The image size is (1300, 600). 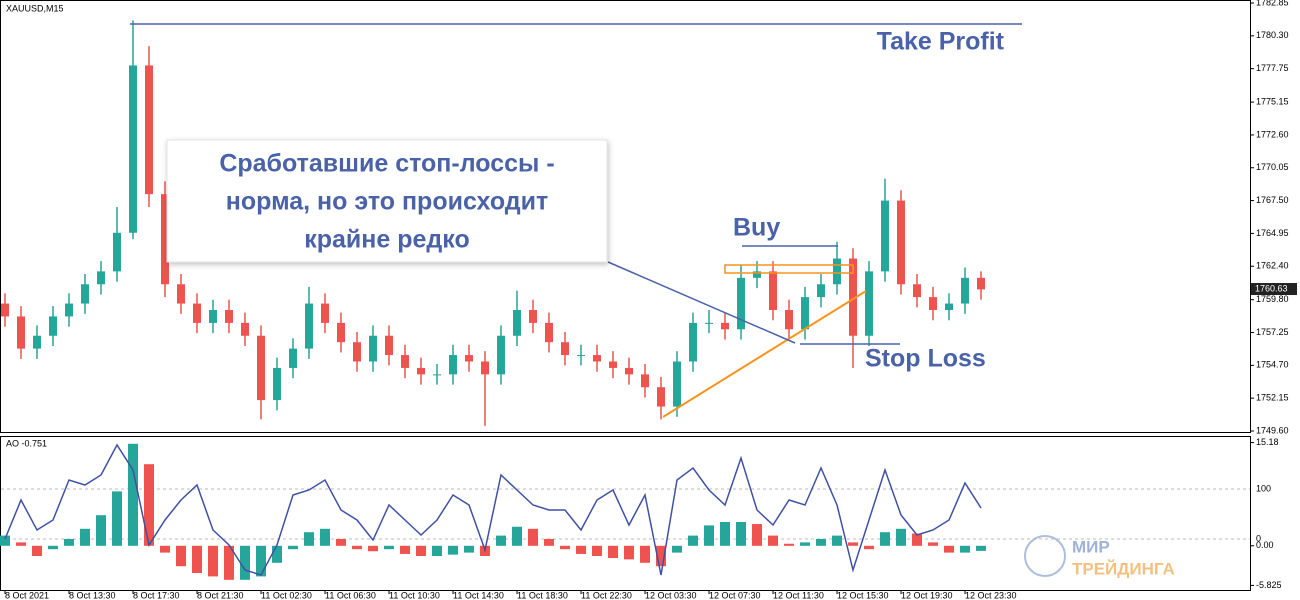 What do you see at coordinates (542, 595) in the screenshot?
I see `x-tick-label: 11 Oct 18:30` at bounding box center [542, 595].